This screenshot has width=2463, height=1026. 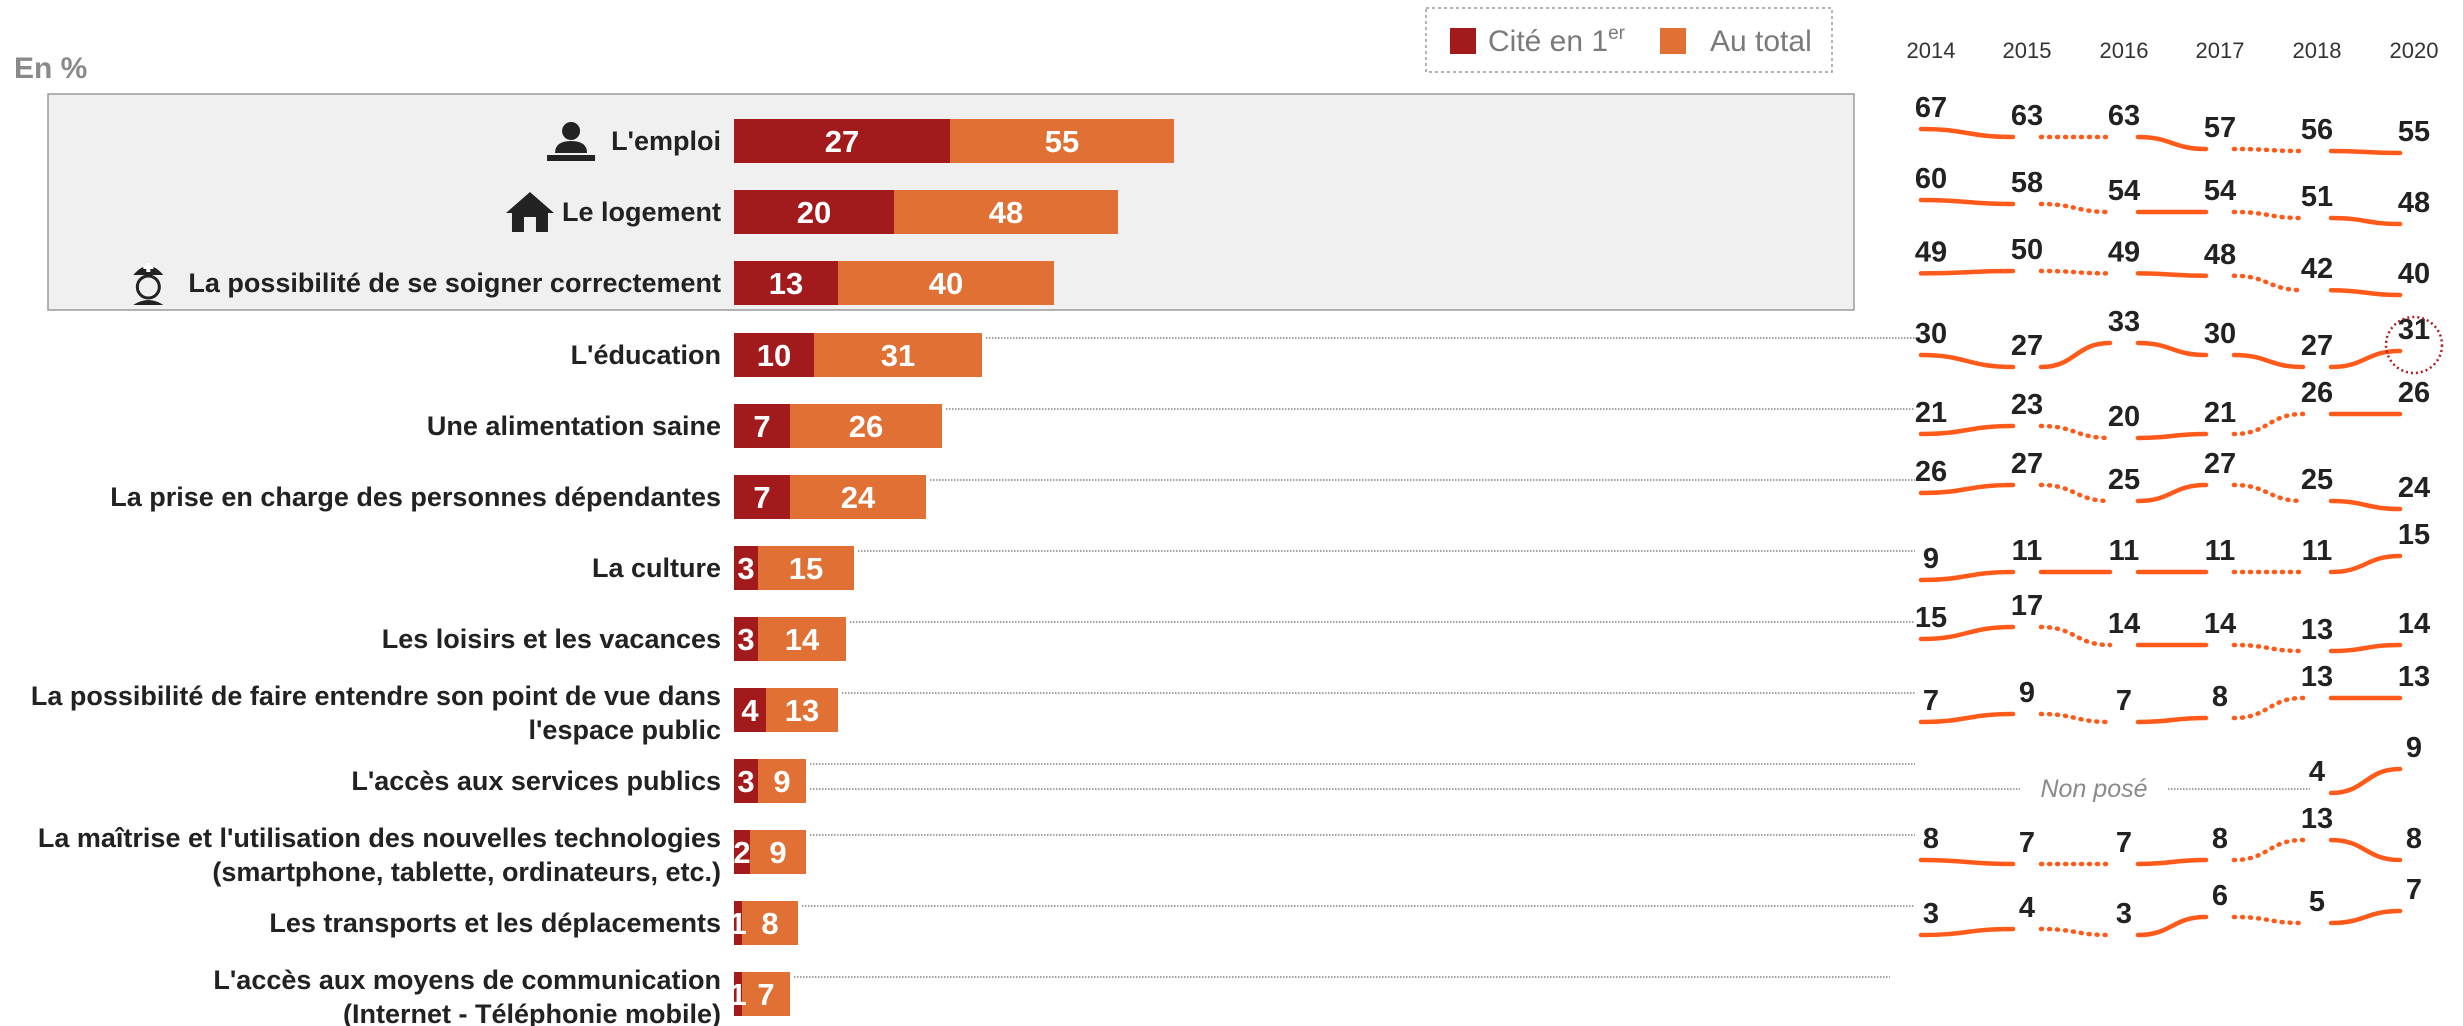 I want to click on trend-value: 40, so click(x=2414, y=274).